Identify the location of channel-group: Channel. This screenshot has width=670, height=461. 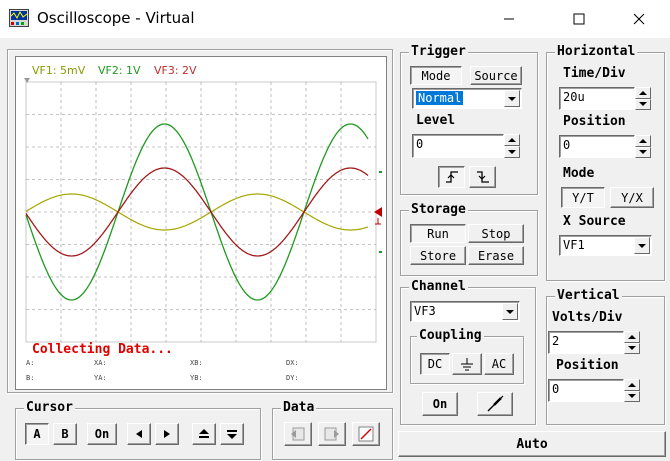
(468, 352).